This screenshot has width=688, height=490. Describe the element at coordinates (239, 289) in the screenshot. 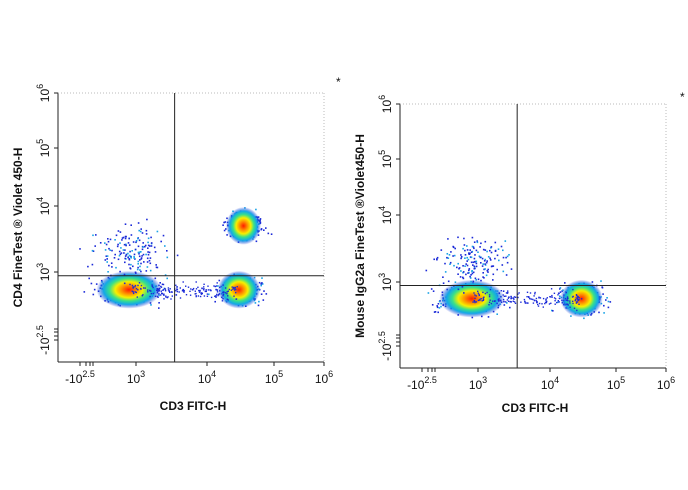

I see `population-2-density` at that location.